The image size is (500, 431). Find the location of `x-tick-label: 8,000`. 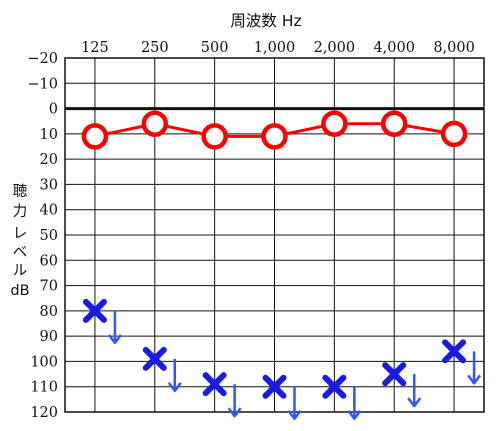

x-tick-label: 8,000 is located at coordinates (454, 48).